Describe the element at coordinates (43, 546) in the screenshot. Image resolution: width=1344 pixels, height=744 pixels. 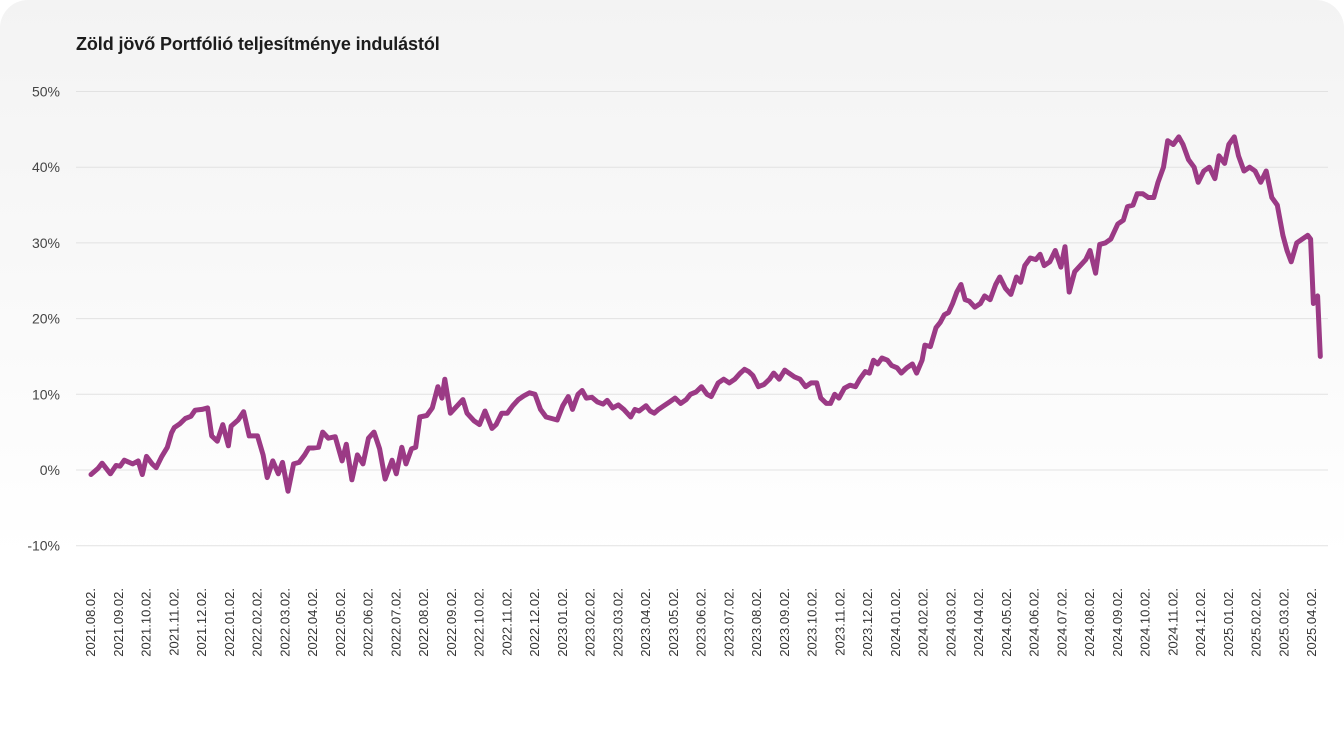
I see `y-tick-label: -10%` at that location.